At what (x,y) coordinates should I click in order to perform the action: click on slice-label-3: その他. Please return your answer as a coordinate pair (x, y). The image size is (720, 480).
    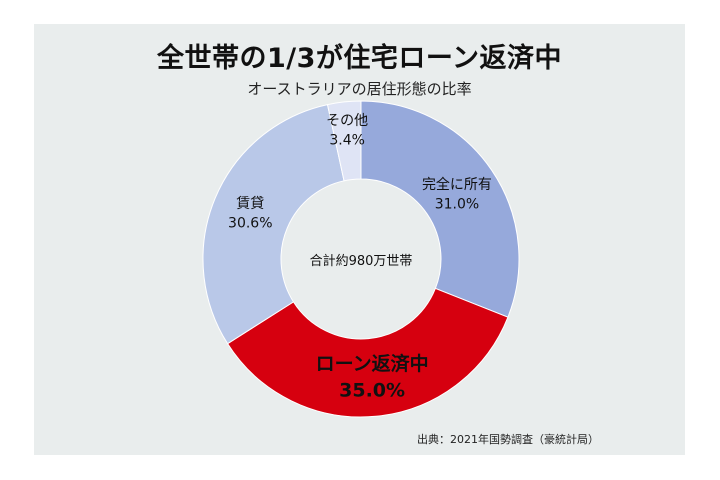
    Looking at the image, I should click on (347, 121).